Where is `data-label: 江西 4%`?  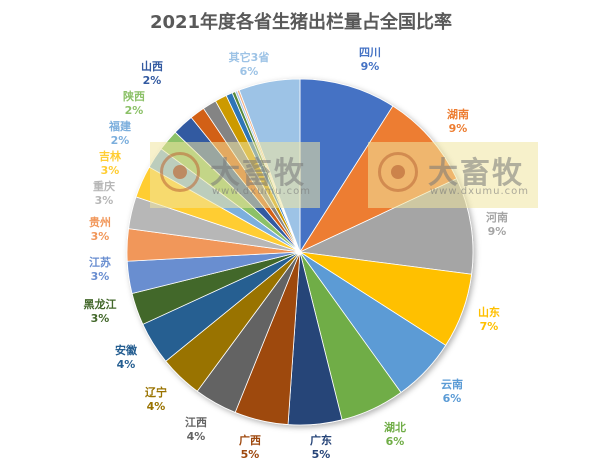 data-label: 江西 4% is located at coordinates (196, 430).